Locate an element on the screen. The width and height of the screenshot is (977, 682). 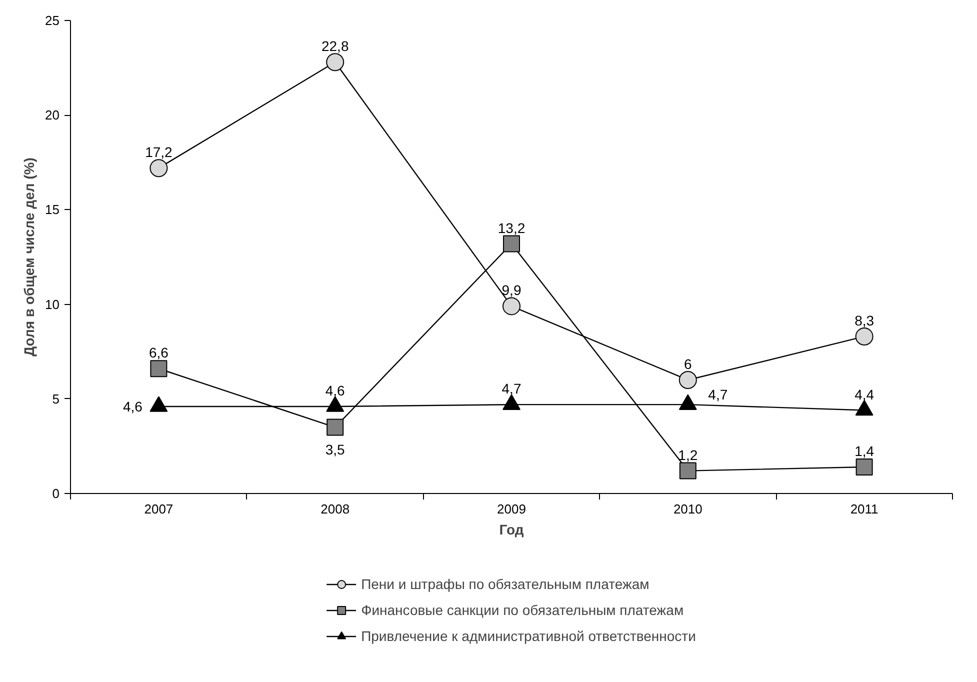
data-label: 4,4 is located at coordinates (864, 394).